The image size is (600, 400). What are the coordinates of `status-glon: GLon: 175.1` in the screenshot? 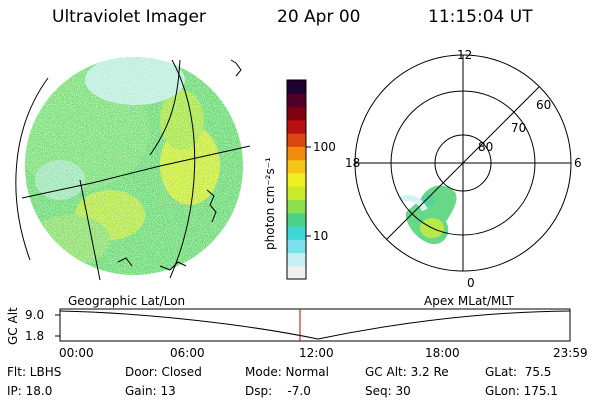 It's located at (521, 391).